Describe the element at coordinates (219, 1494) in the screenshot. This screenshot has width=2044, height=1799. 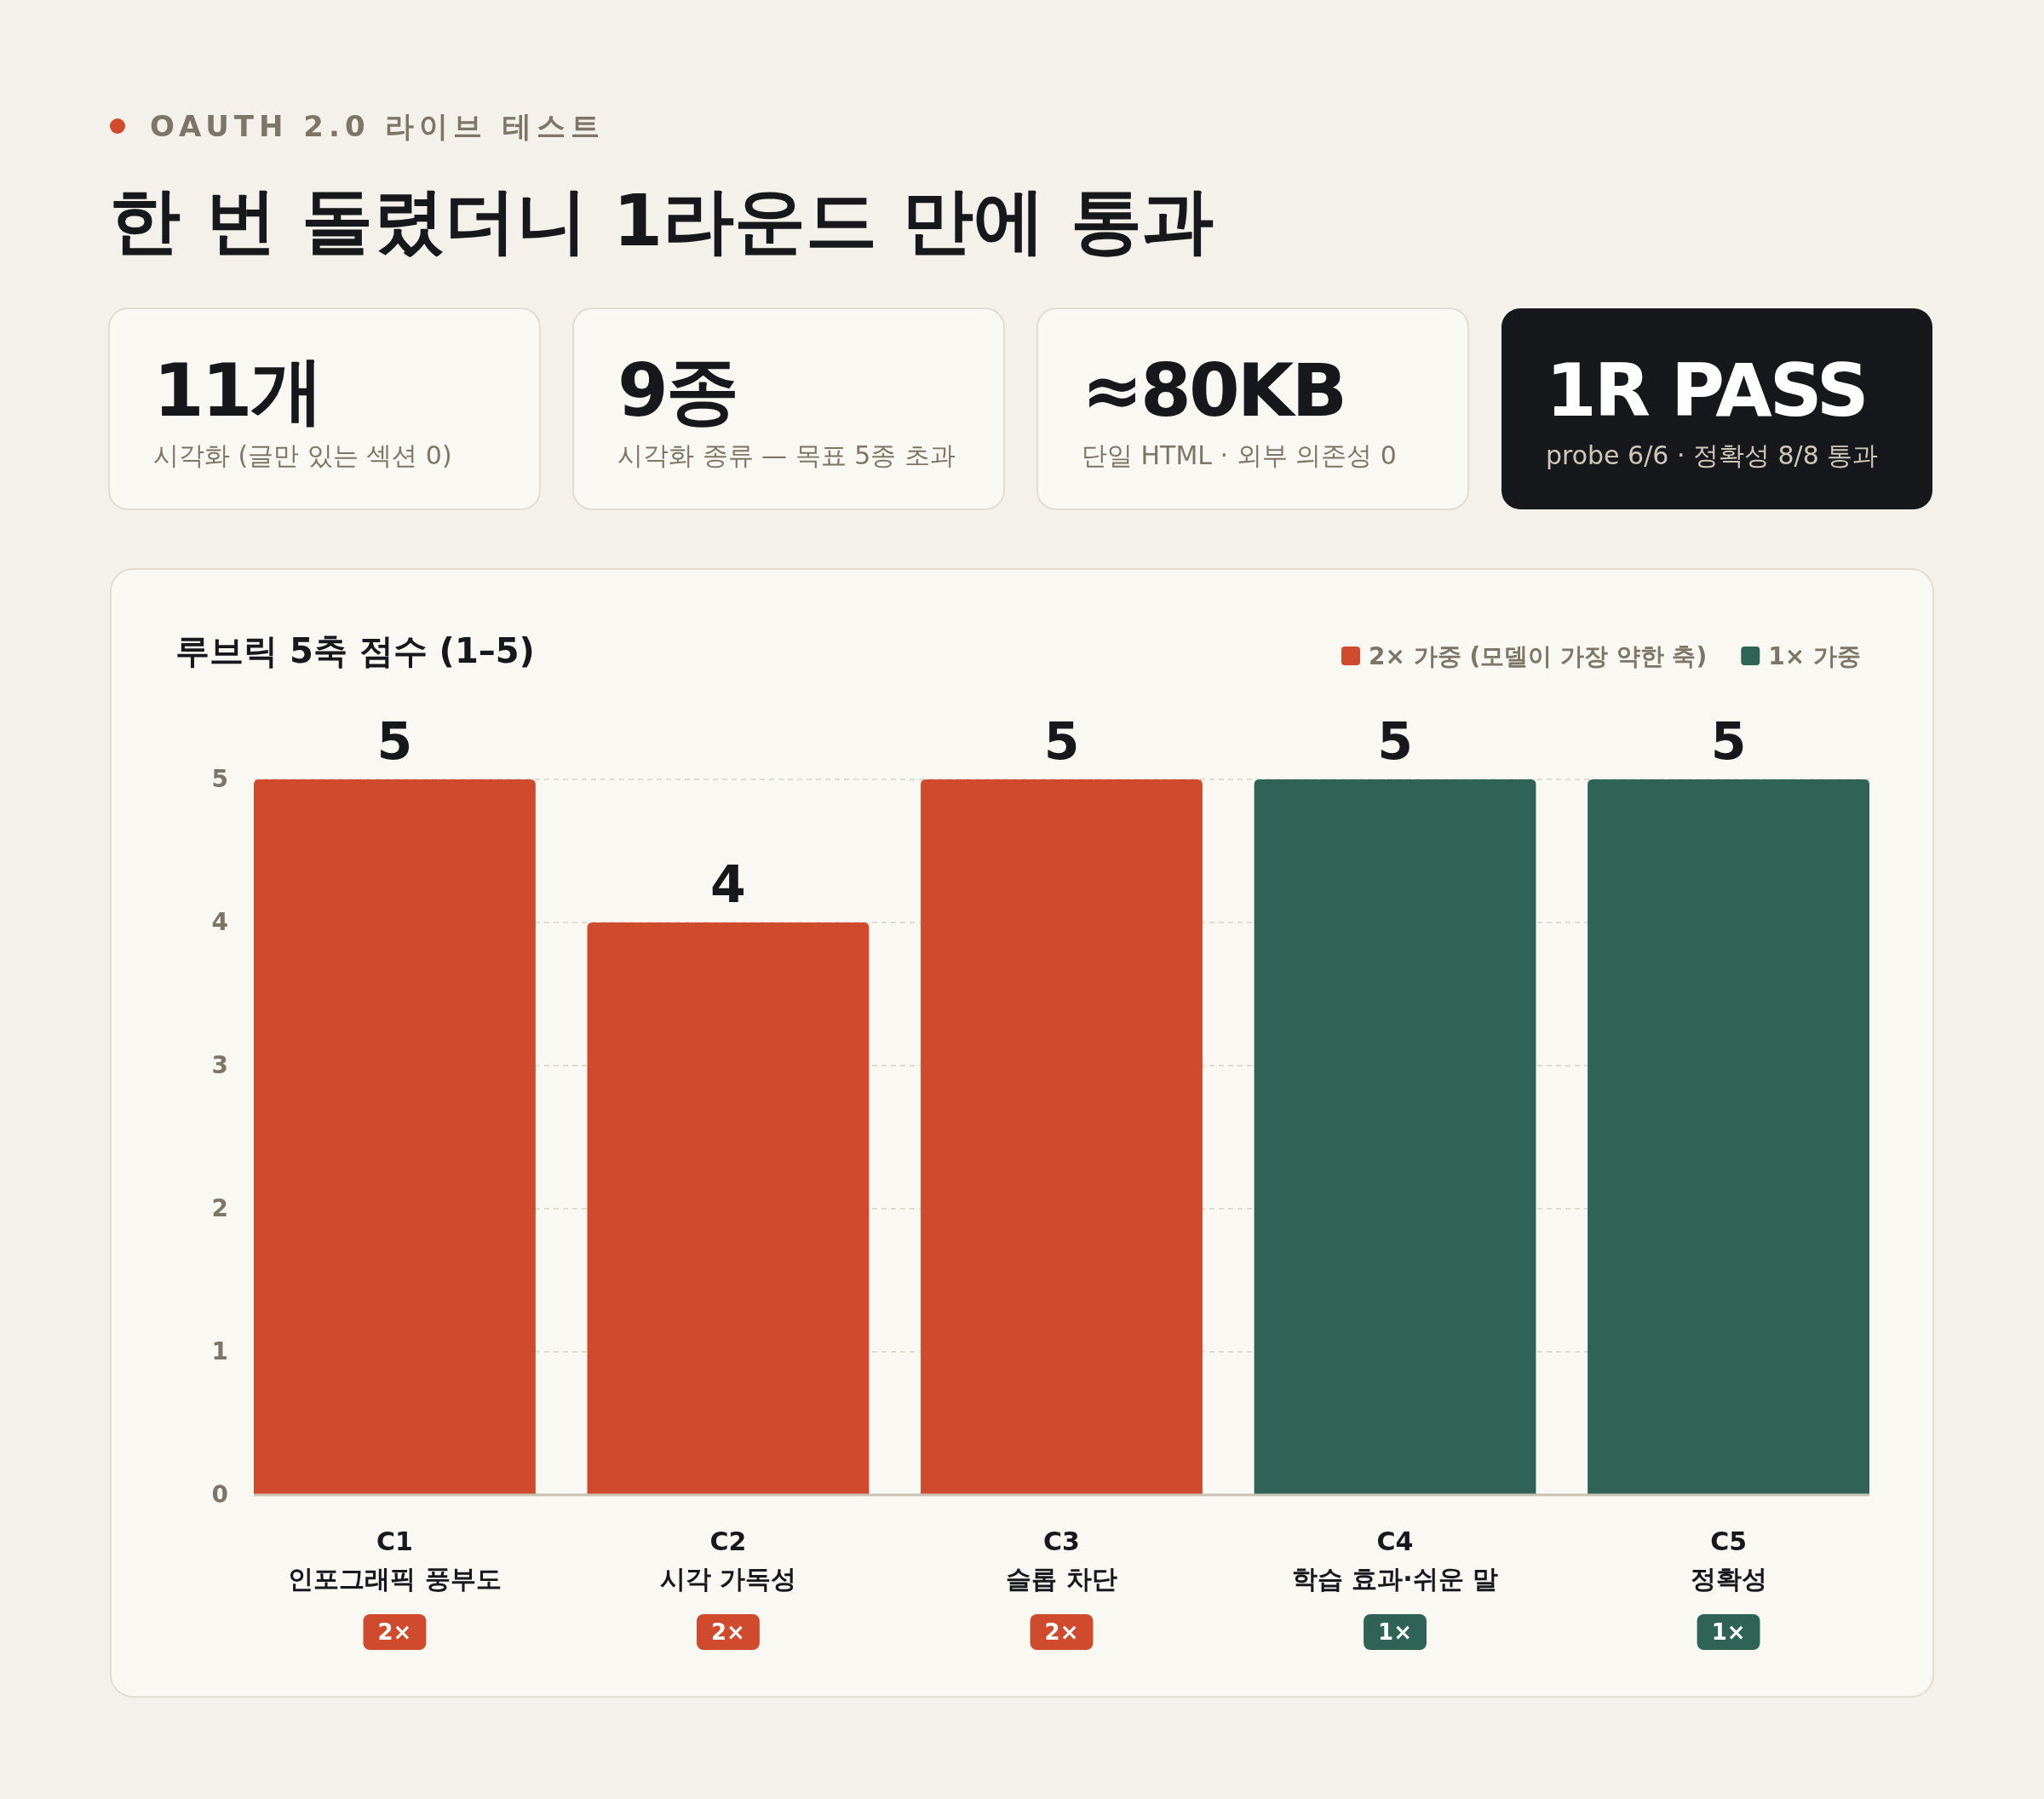
I see `y-tick-label: 0` at that location.